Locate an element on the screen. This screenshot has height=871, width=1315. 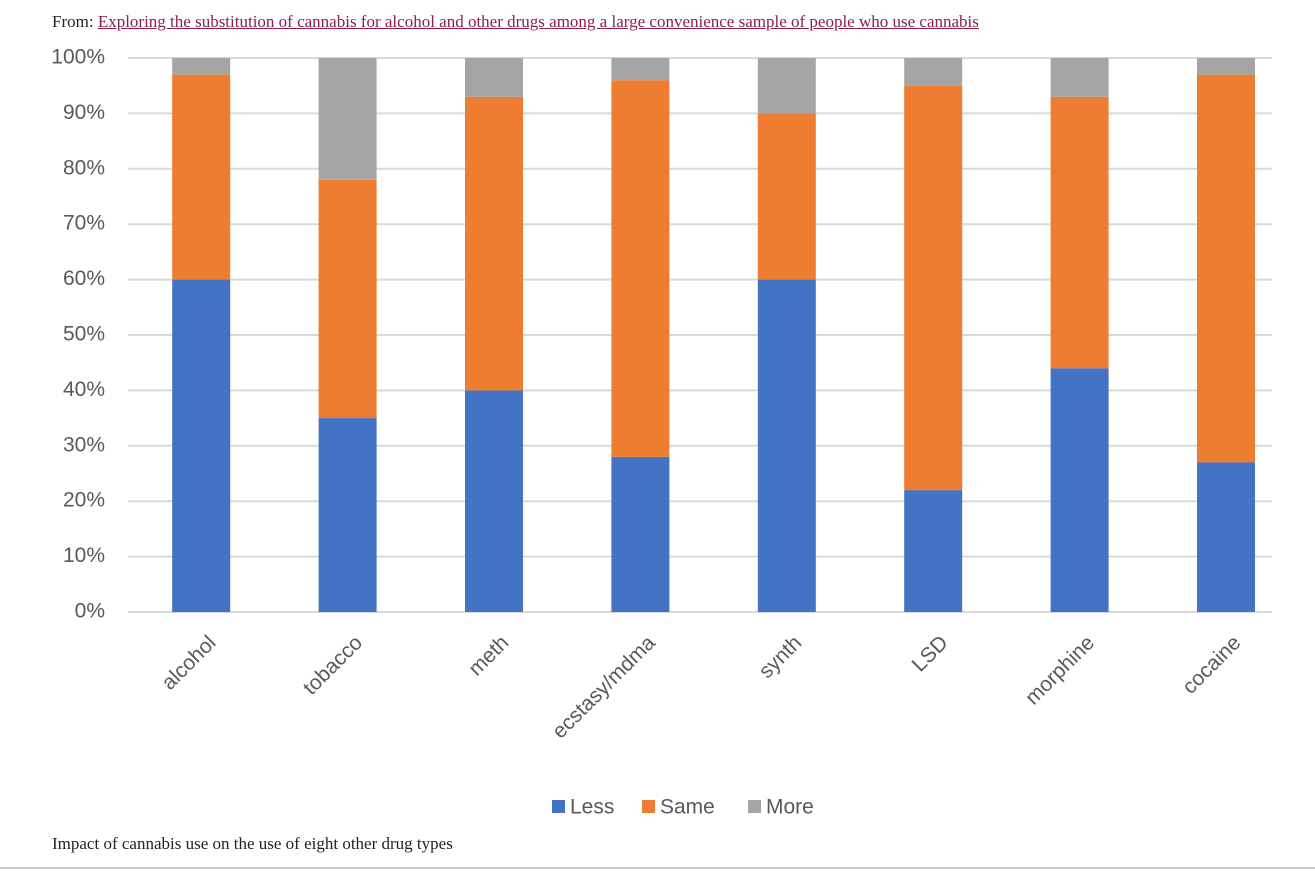
y-tick-label: 30% is located at coordinates (84, 444).